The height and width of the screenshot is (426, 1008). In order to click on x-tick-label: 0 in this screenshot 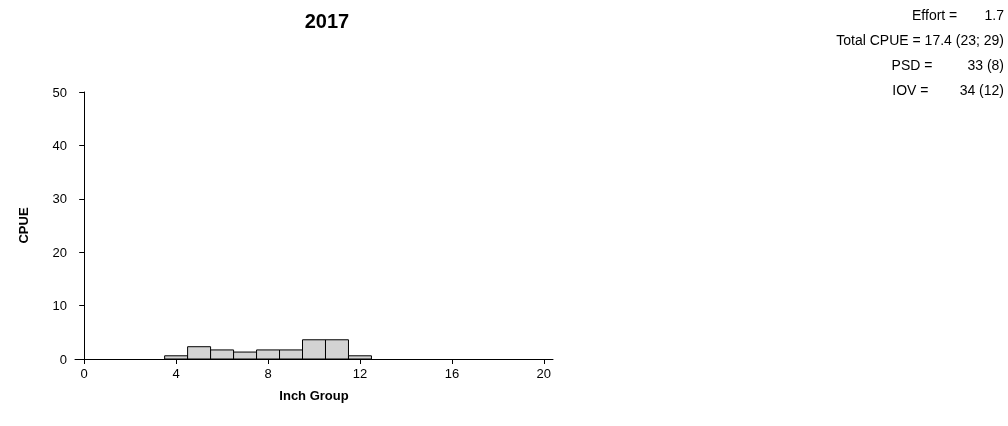, I will do `click(84, 373)`.